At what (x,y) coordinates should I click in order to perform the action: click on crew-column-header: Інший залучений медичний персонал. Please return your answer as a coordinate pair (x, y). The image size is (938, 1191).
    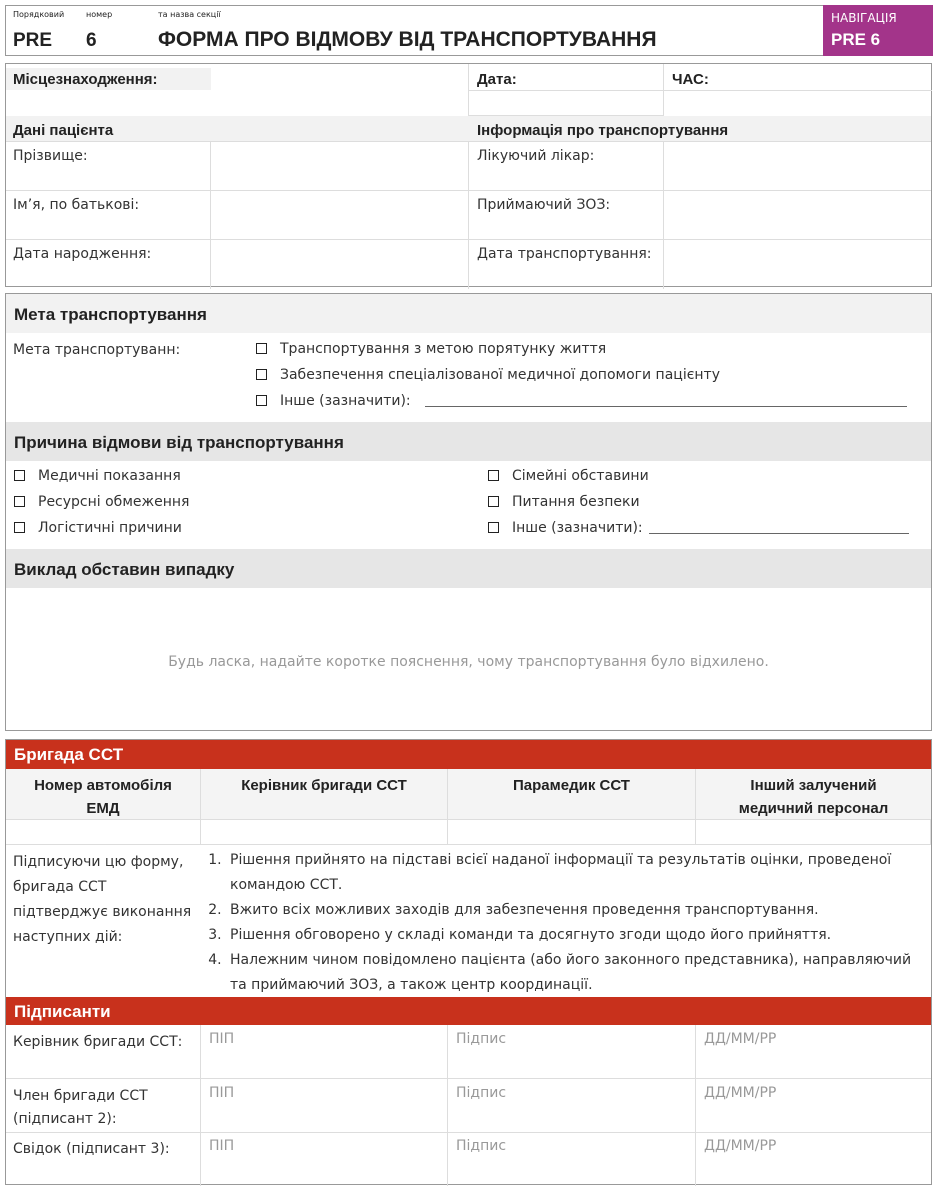
    Looking at the image, I should click on (813, 794).